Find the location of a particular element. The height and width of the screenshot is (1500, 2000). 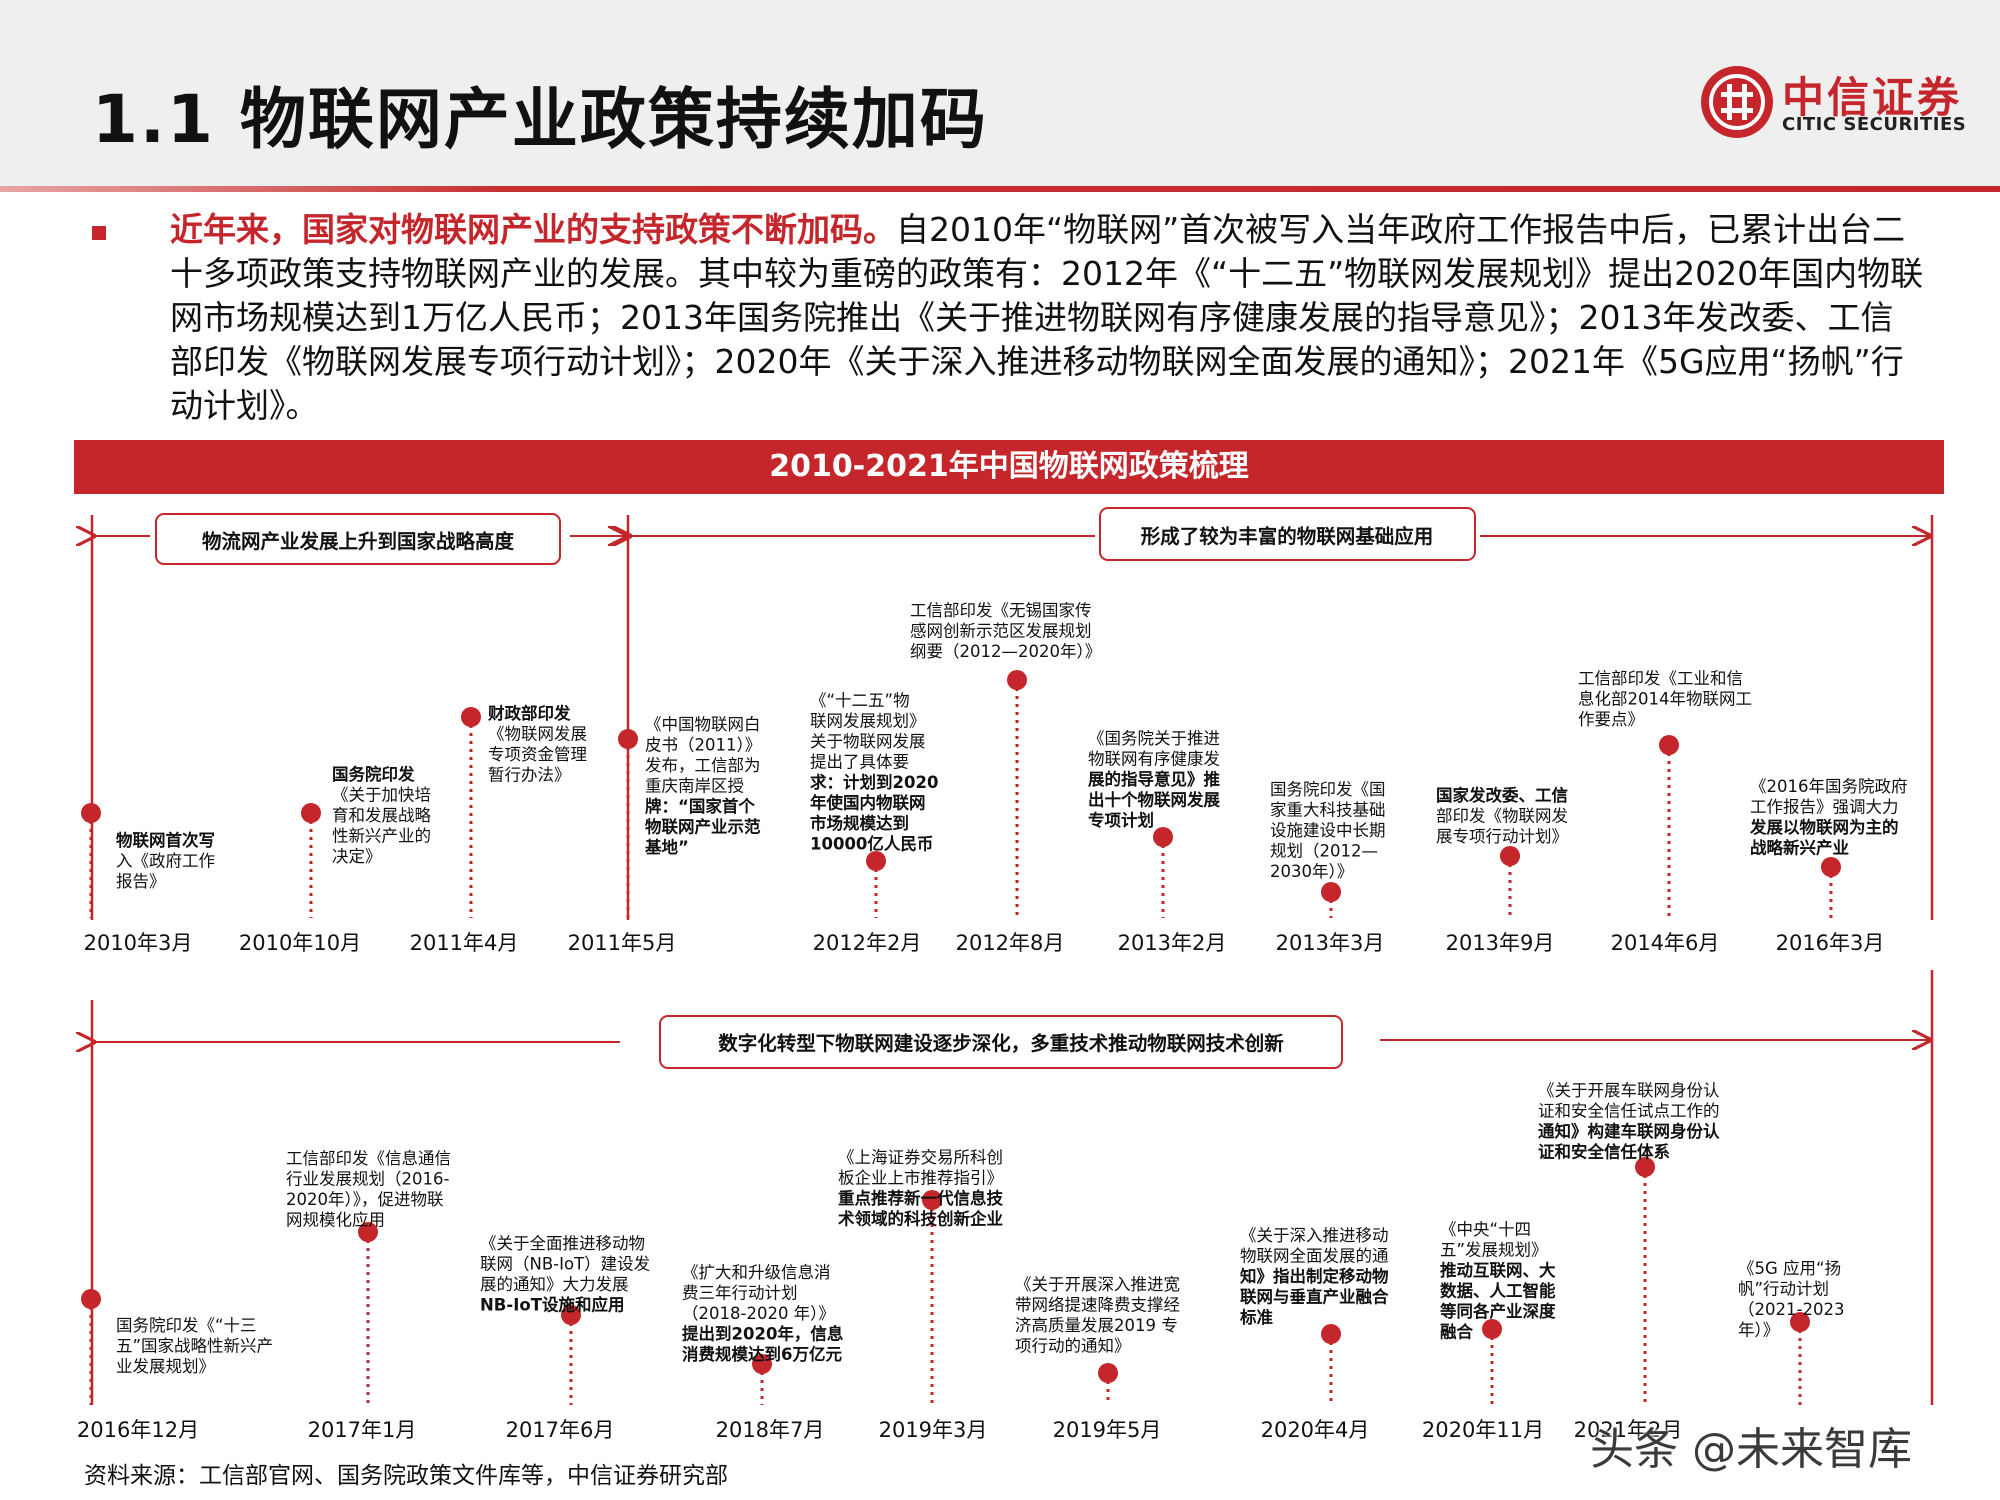

event-line: （2018-2020 年）》 is located at coordinates (758, 1313).